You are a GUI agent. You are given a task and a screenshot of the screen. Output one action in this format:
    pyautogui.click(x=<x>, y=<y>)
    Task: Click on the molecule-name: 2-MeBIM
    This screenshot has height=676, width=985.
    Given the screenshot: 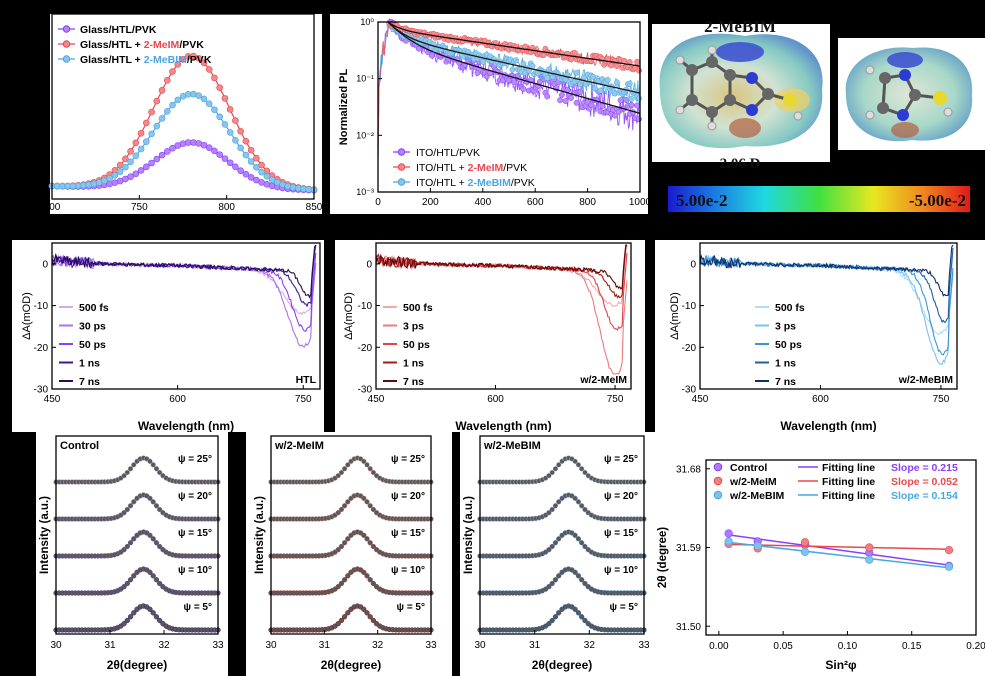 What is the action you would take?
    pyautogui.click(x=740, y=26)
    